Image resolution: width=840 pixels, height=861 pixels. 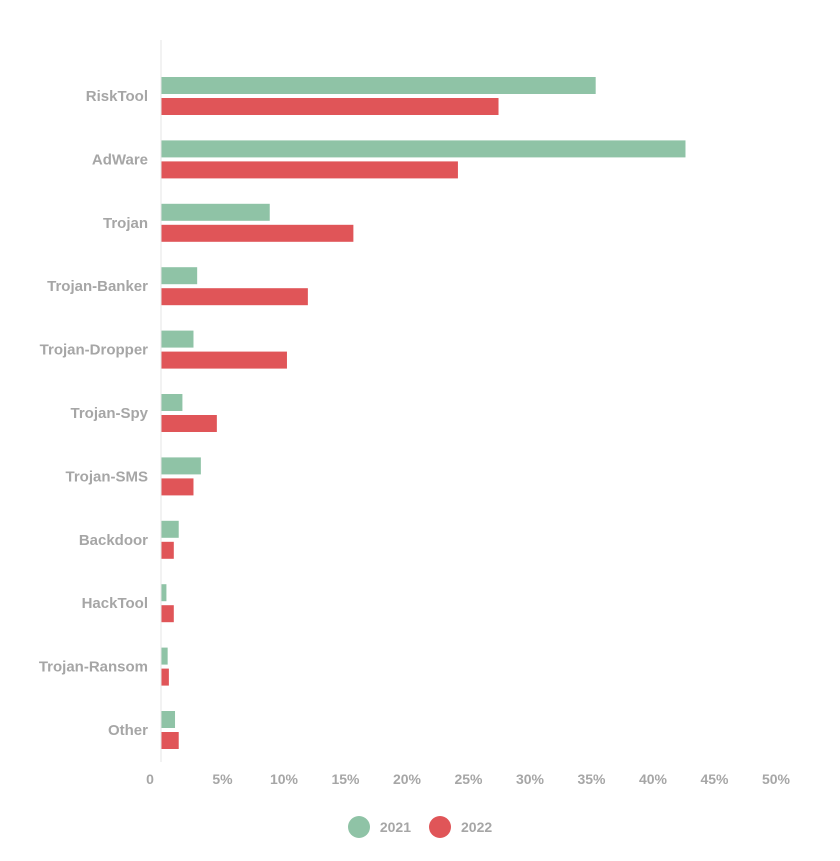 What do you see at coordinates (222, 779) in the screenshot?
I see `x-tick-label: 5%` at bounding box center [222, 779].